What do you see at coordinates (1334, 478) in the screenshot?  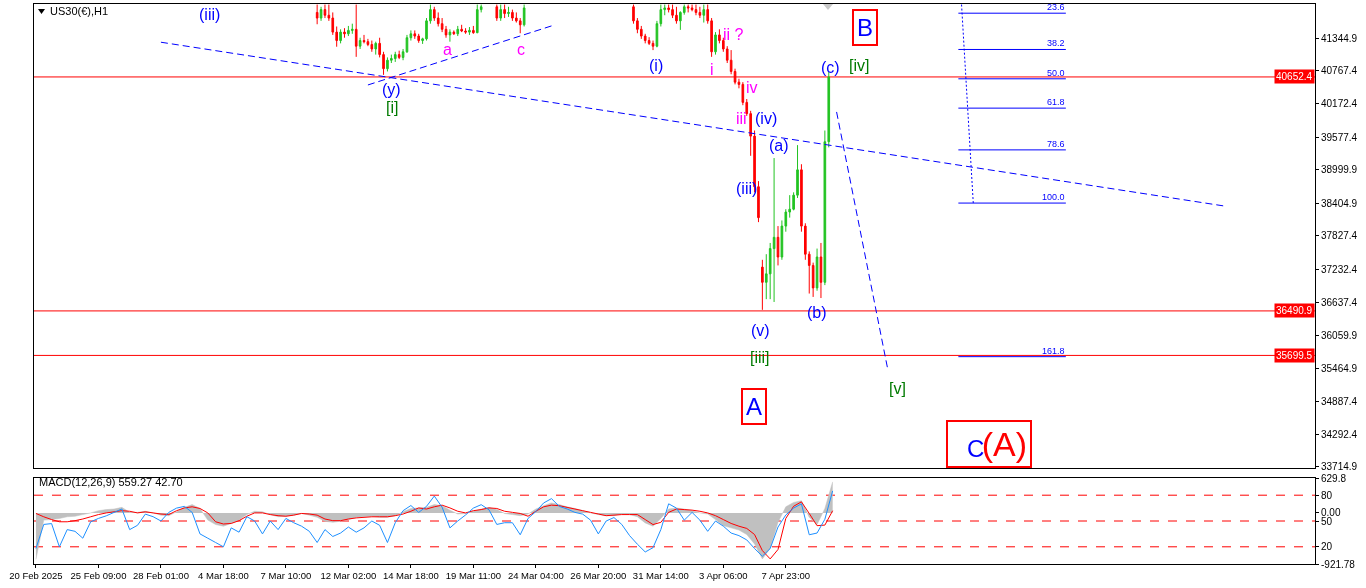 I see `y-tick-label: 629.8` at bounding box center [1334, 478].